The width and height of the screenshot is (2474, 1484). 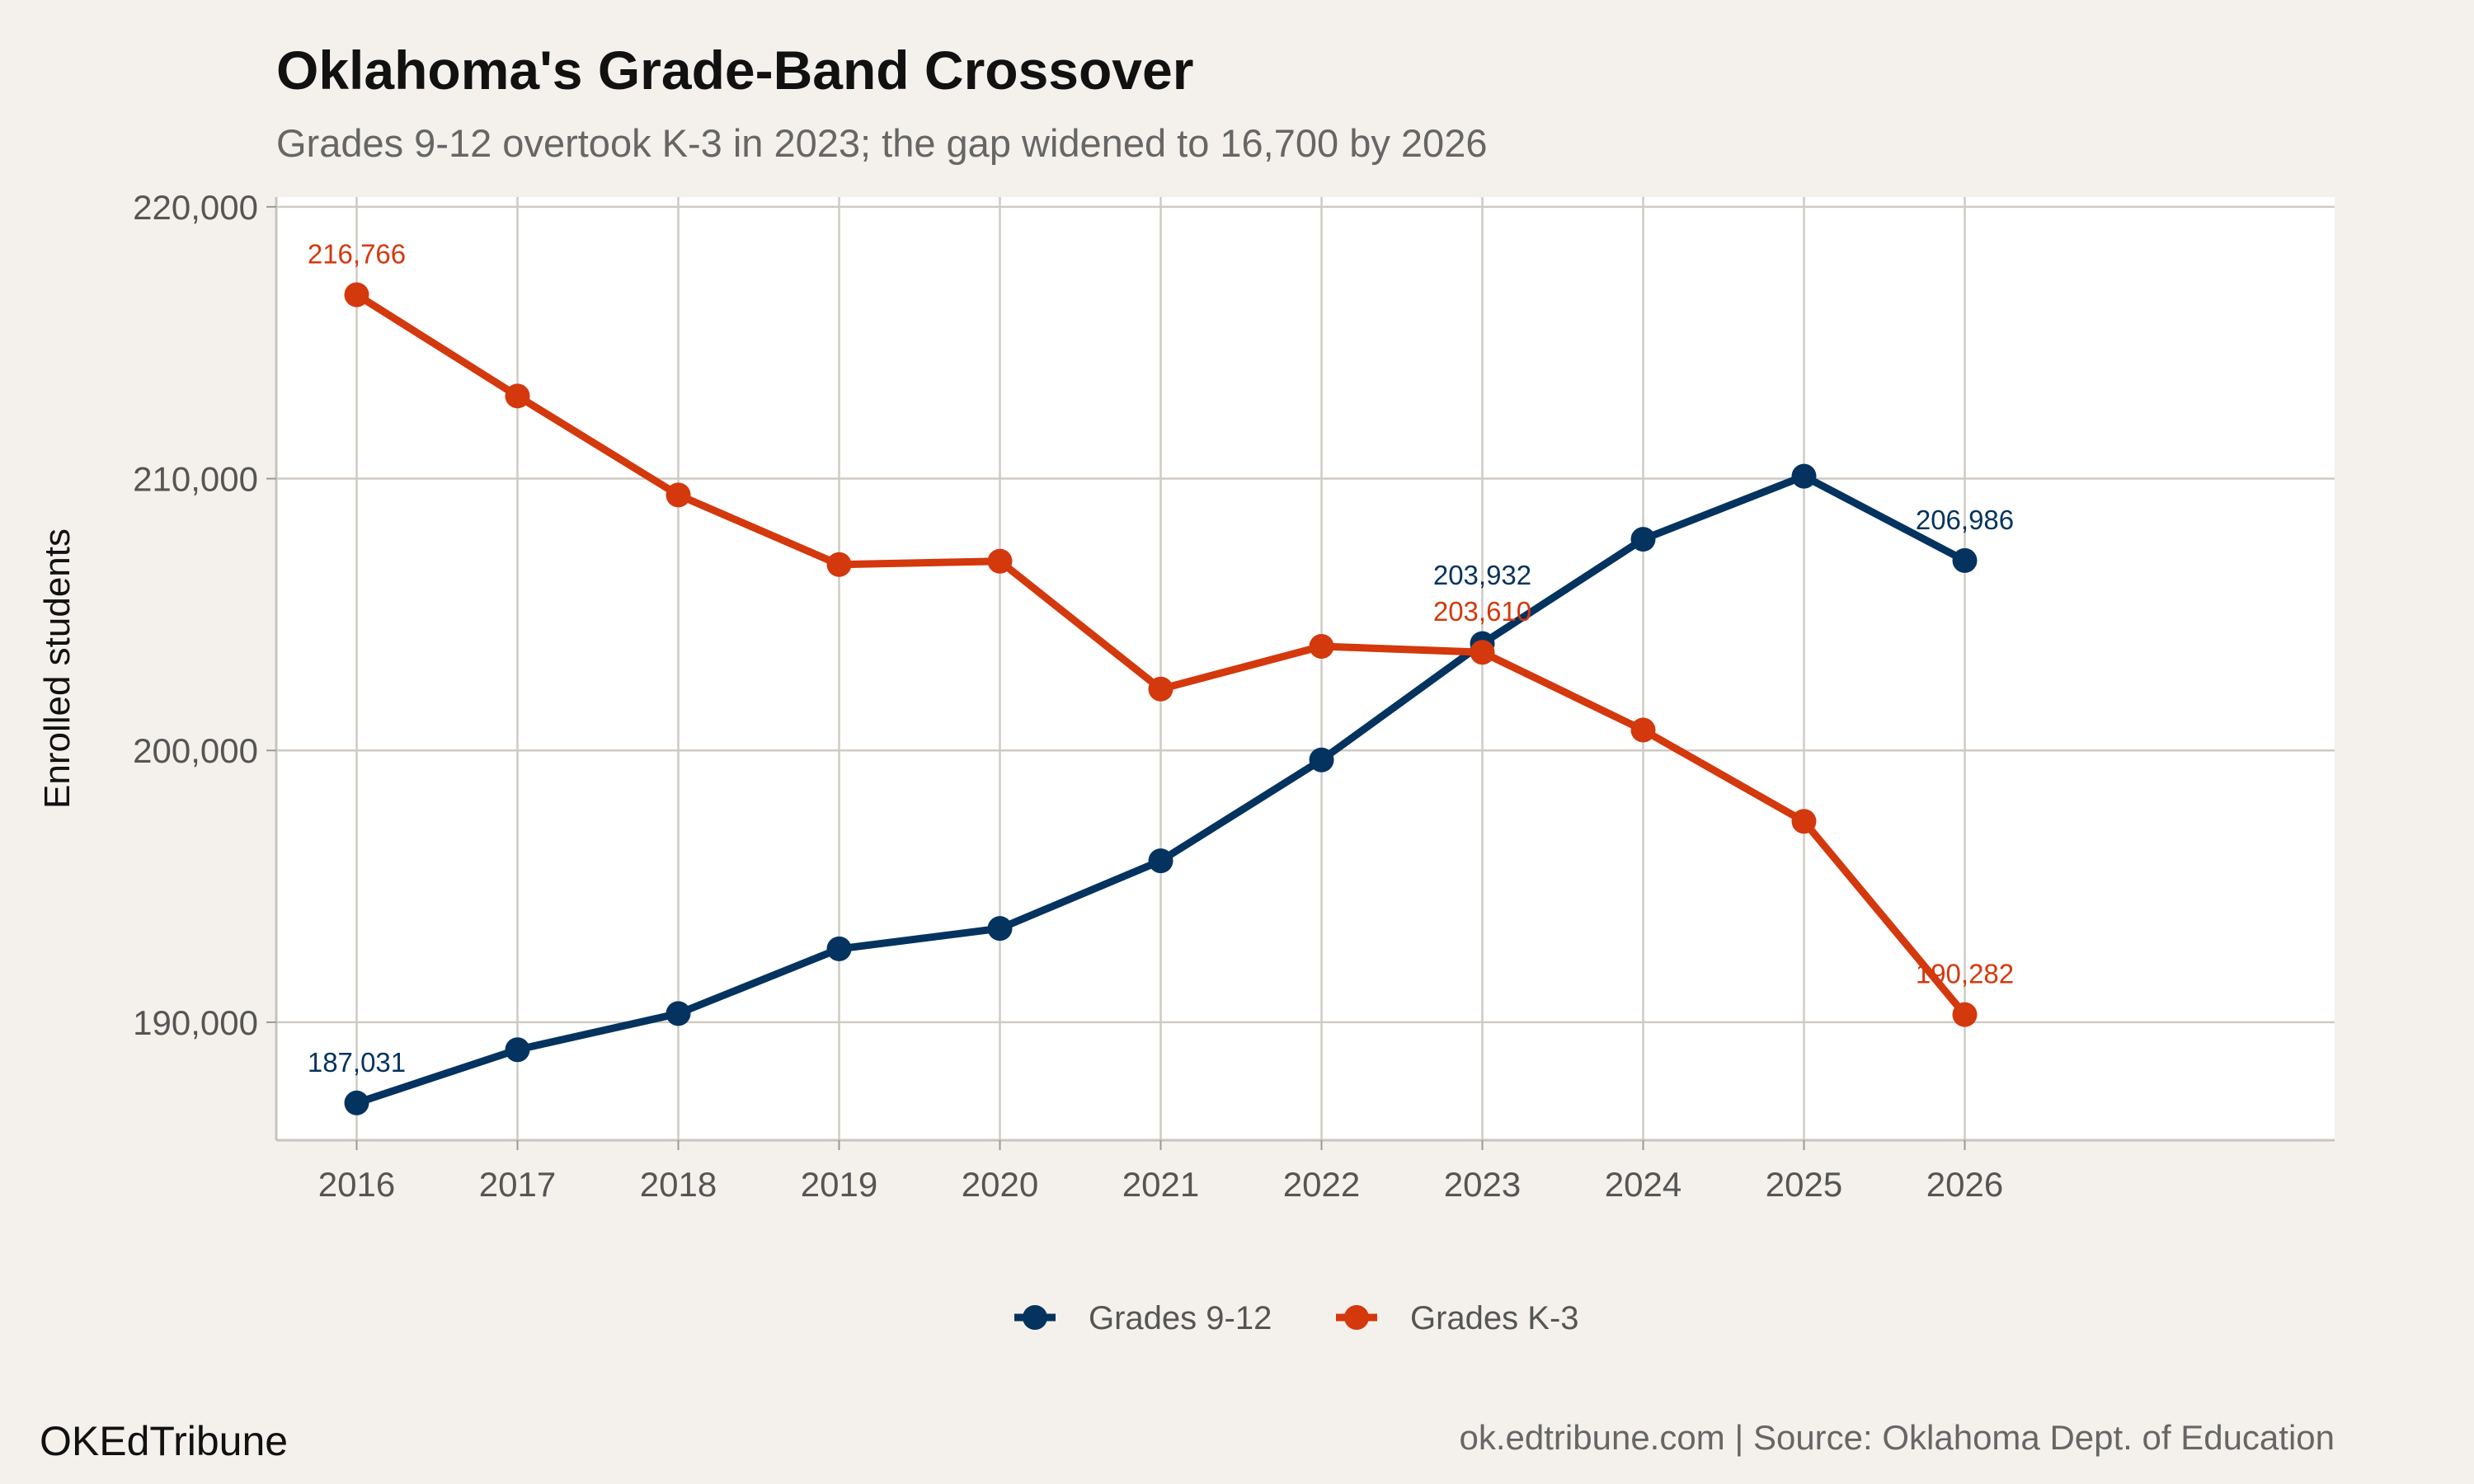 I want to click on x-tick-label: 2022, so click(x=1321, y=1184).